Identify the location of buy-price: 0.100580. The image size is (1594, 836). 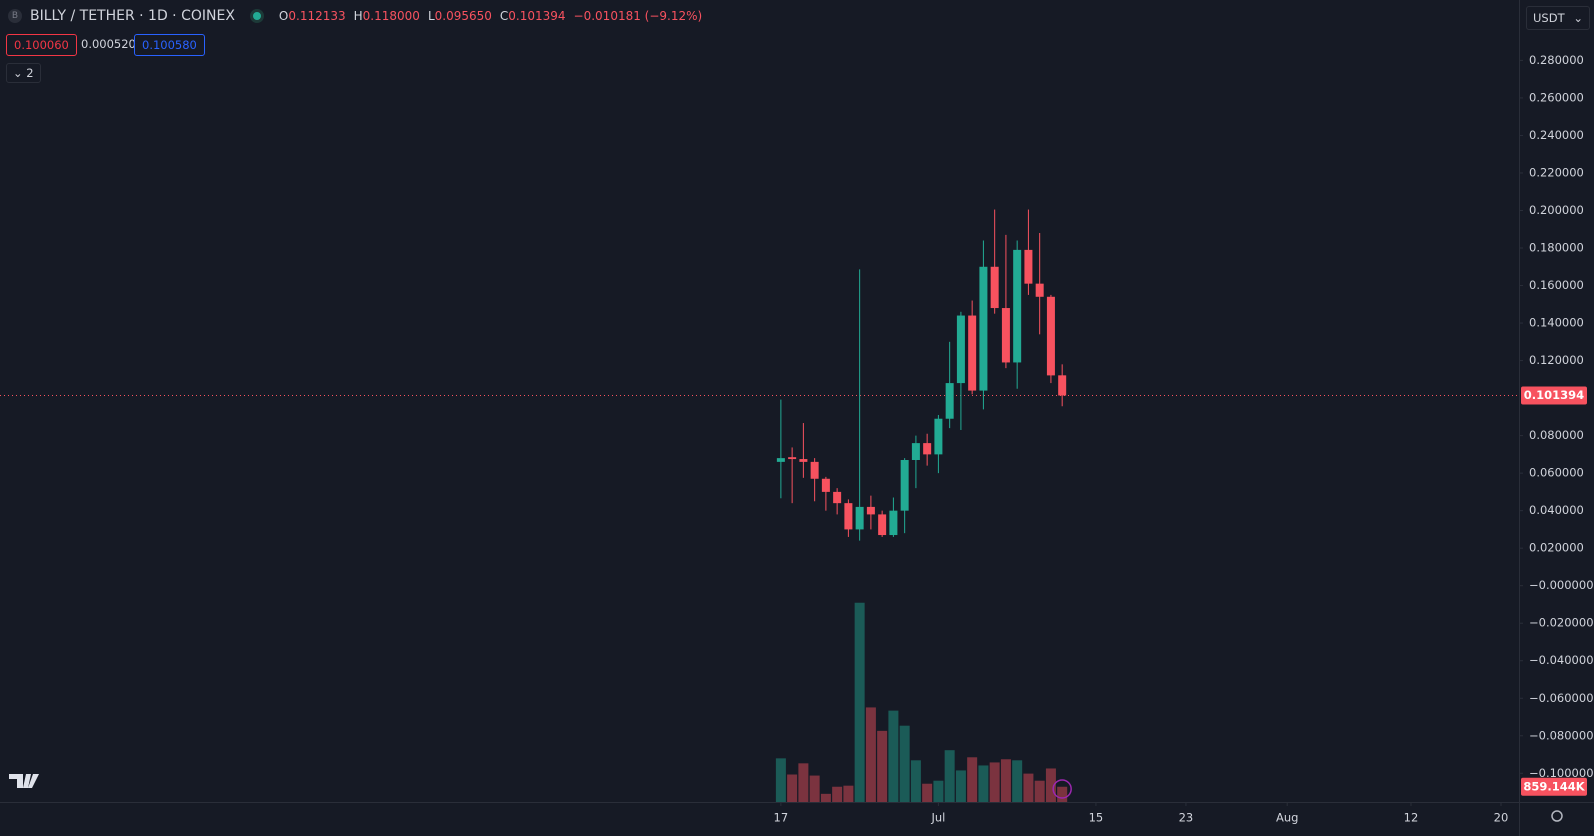
(169, 45).